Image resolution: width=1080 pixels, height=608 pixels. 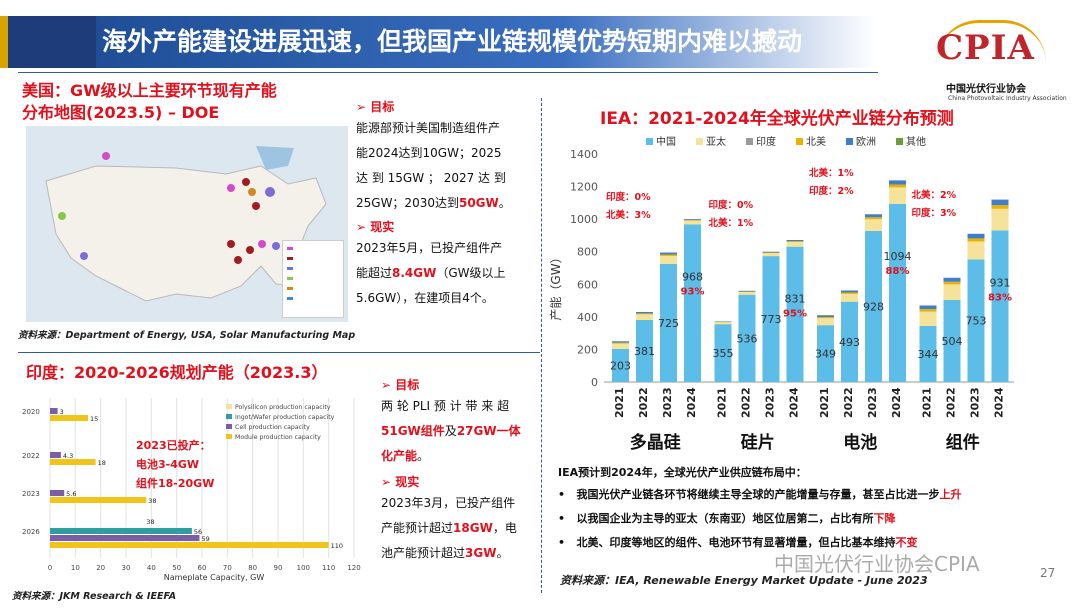 What do you see at coordinates (816, 142) in the screenshot?
I see `legend-label: 北美` at bounding box center [816, 142].